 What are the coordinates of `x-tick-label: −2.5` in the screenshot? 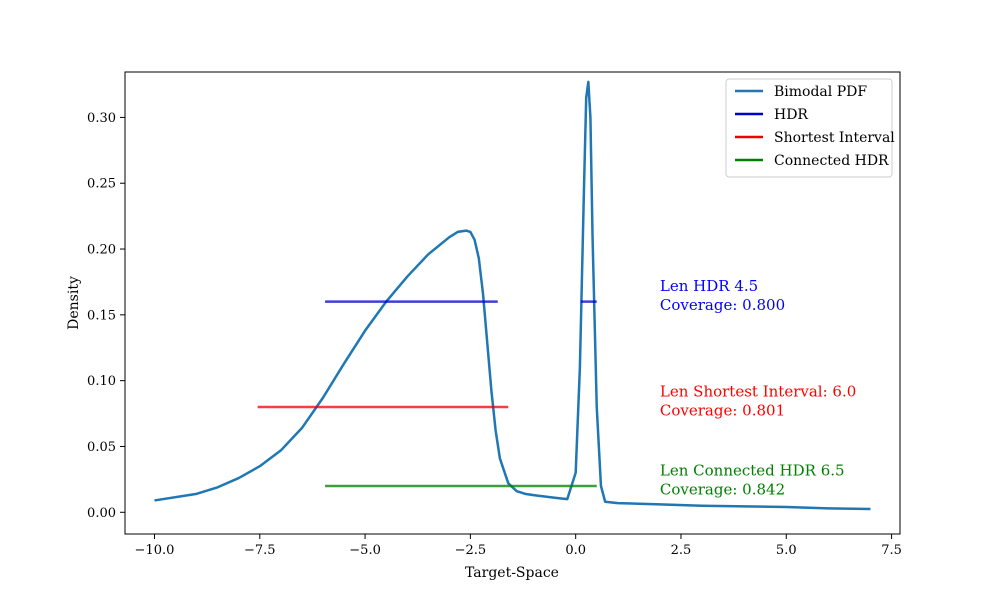 It's located at (471, 550).